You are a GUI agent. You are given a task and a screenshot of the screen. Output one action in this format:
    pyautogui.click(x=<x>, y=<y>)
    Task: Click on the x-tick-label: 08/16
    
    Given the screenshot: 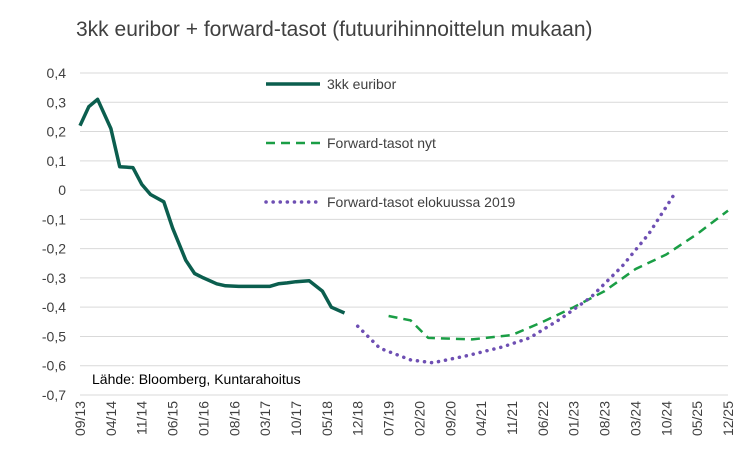 What is the action you would take?
    pyautogui.click(x=234, y=418)
    